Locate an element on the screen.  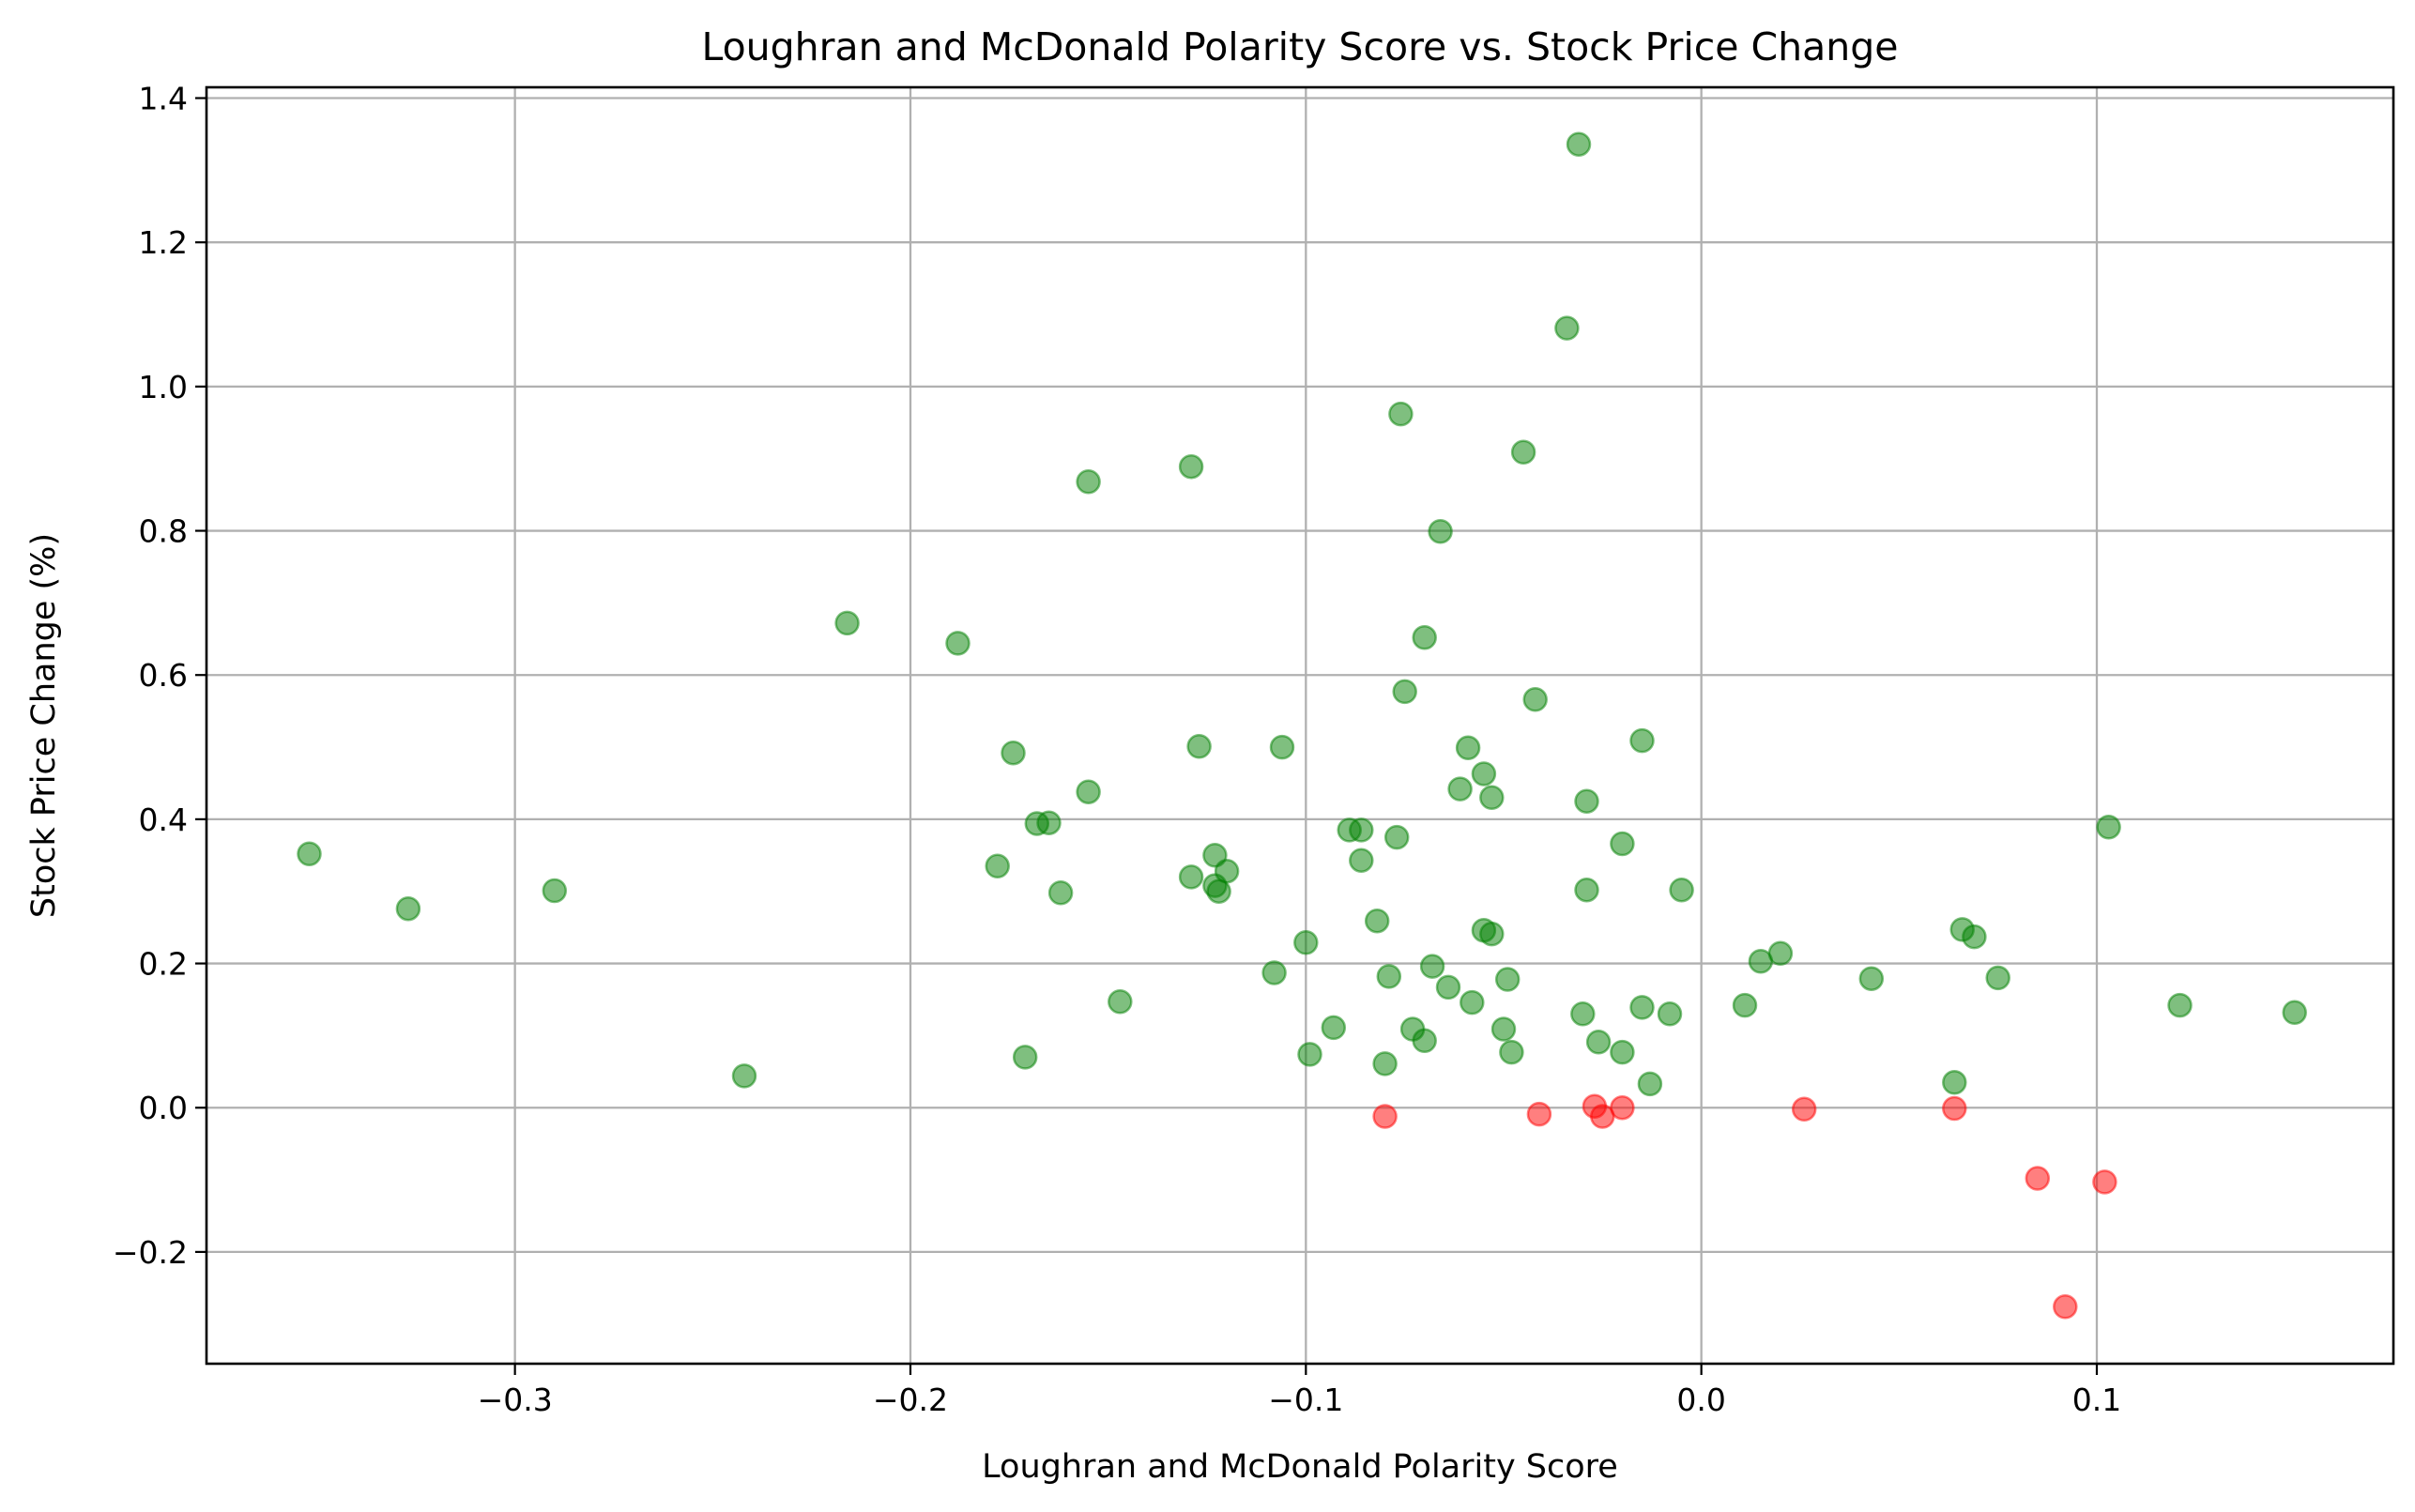
y-tick-label: 1.4 is located at coordinates (163, 99).